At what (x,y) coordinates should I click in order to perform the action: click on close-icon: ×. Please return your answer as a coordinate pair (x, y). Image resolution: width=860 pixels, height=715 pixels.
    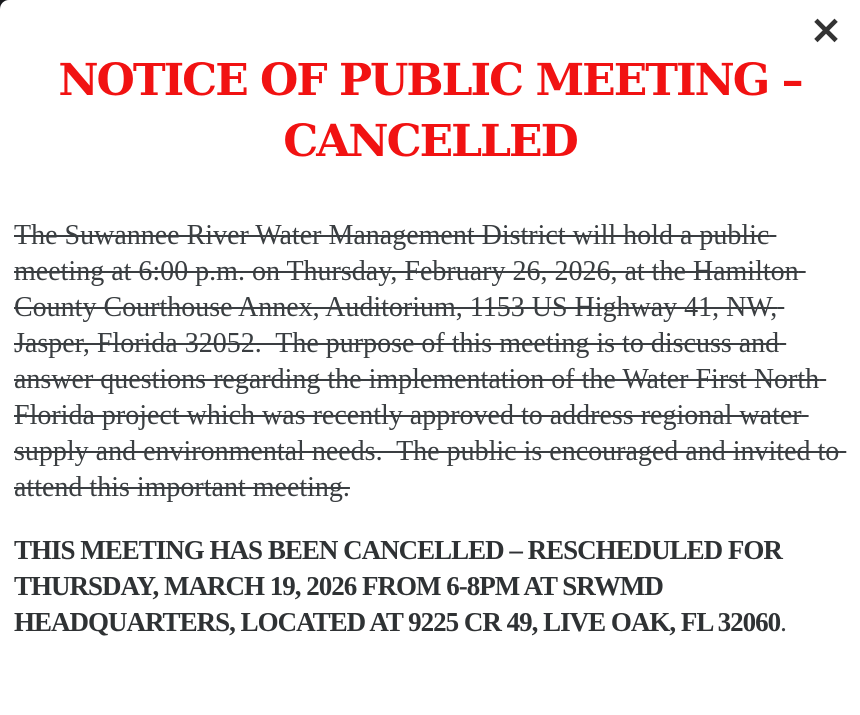
    Looking at the image, I should click on (826, 30).